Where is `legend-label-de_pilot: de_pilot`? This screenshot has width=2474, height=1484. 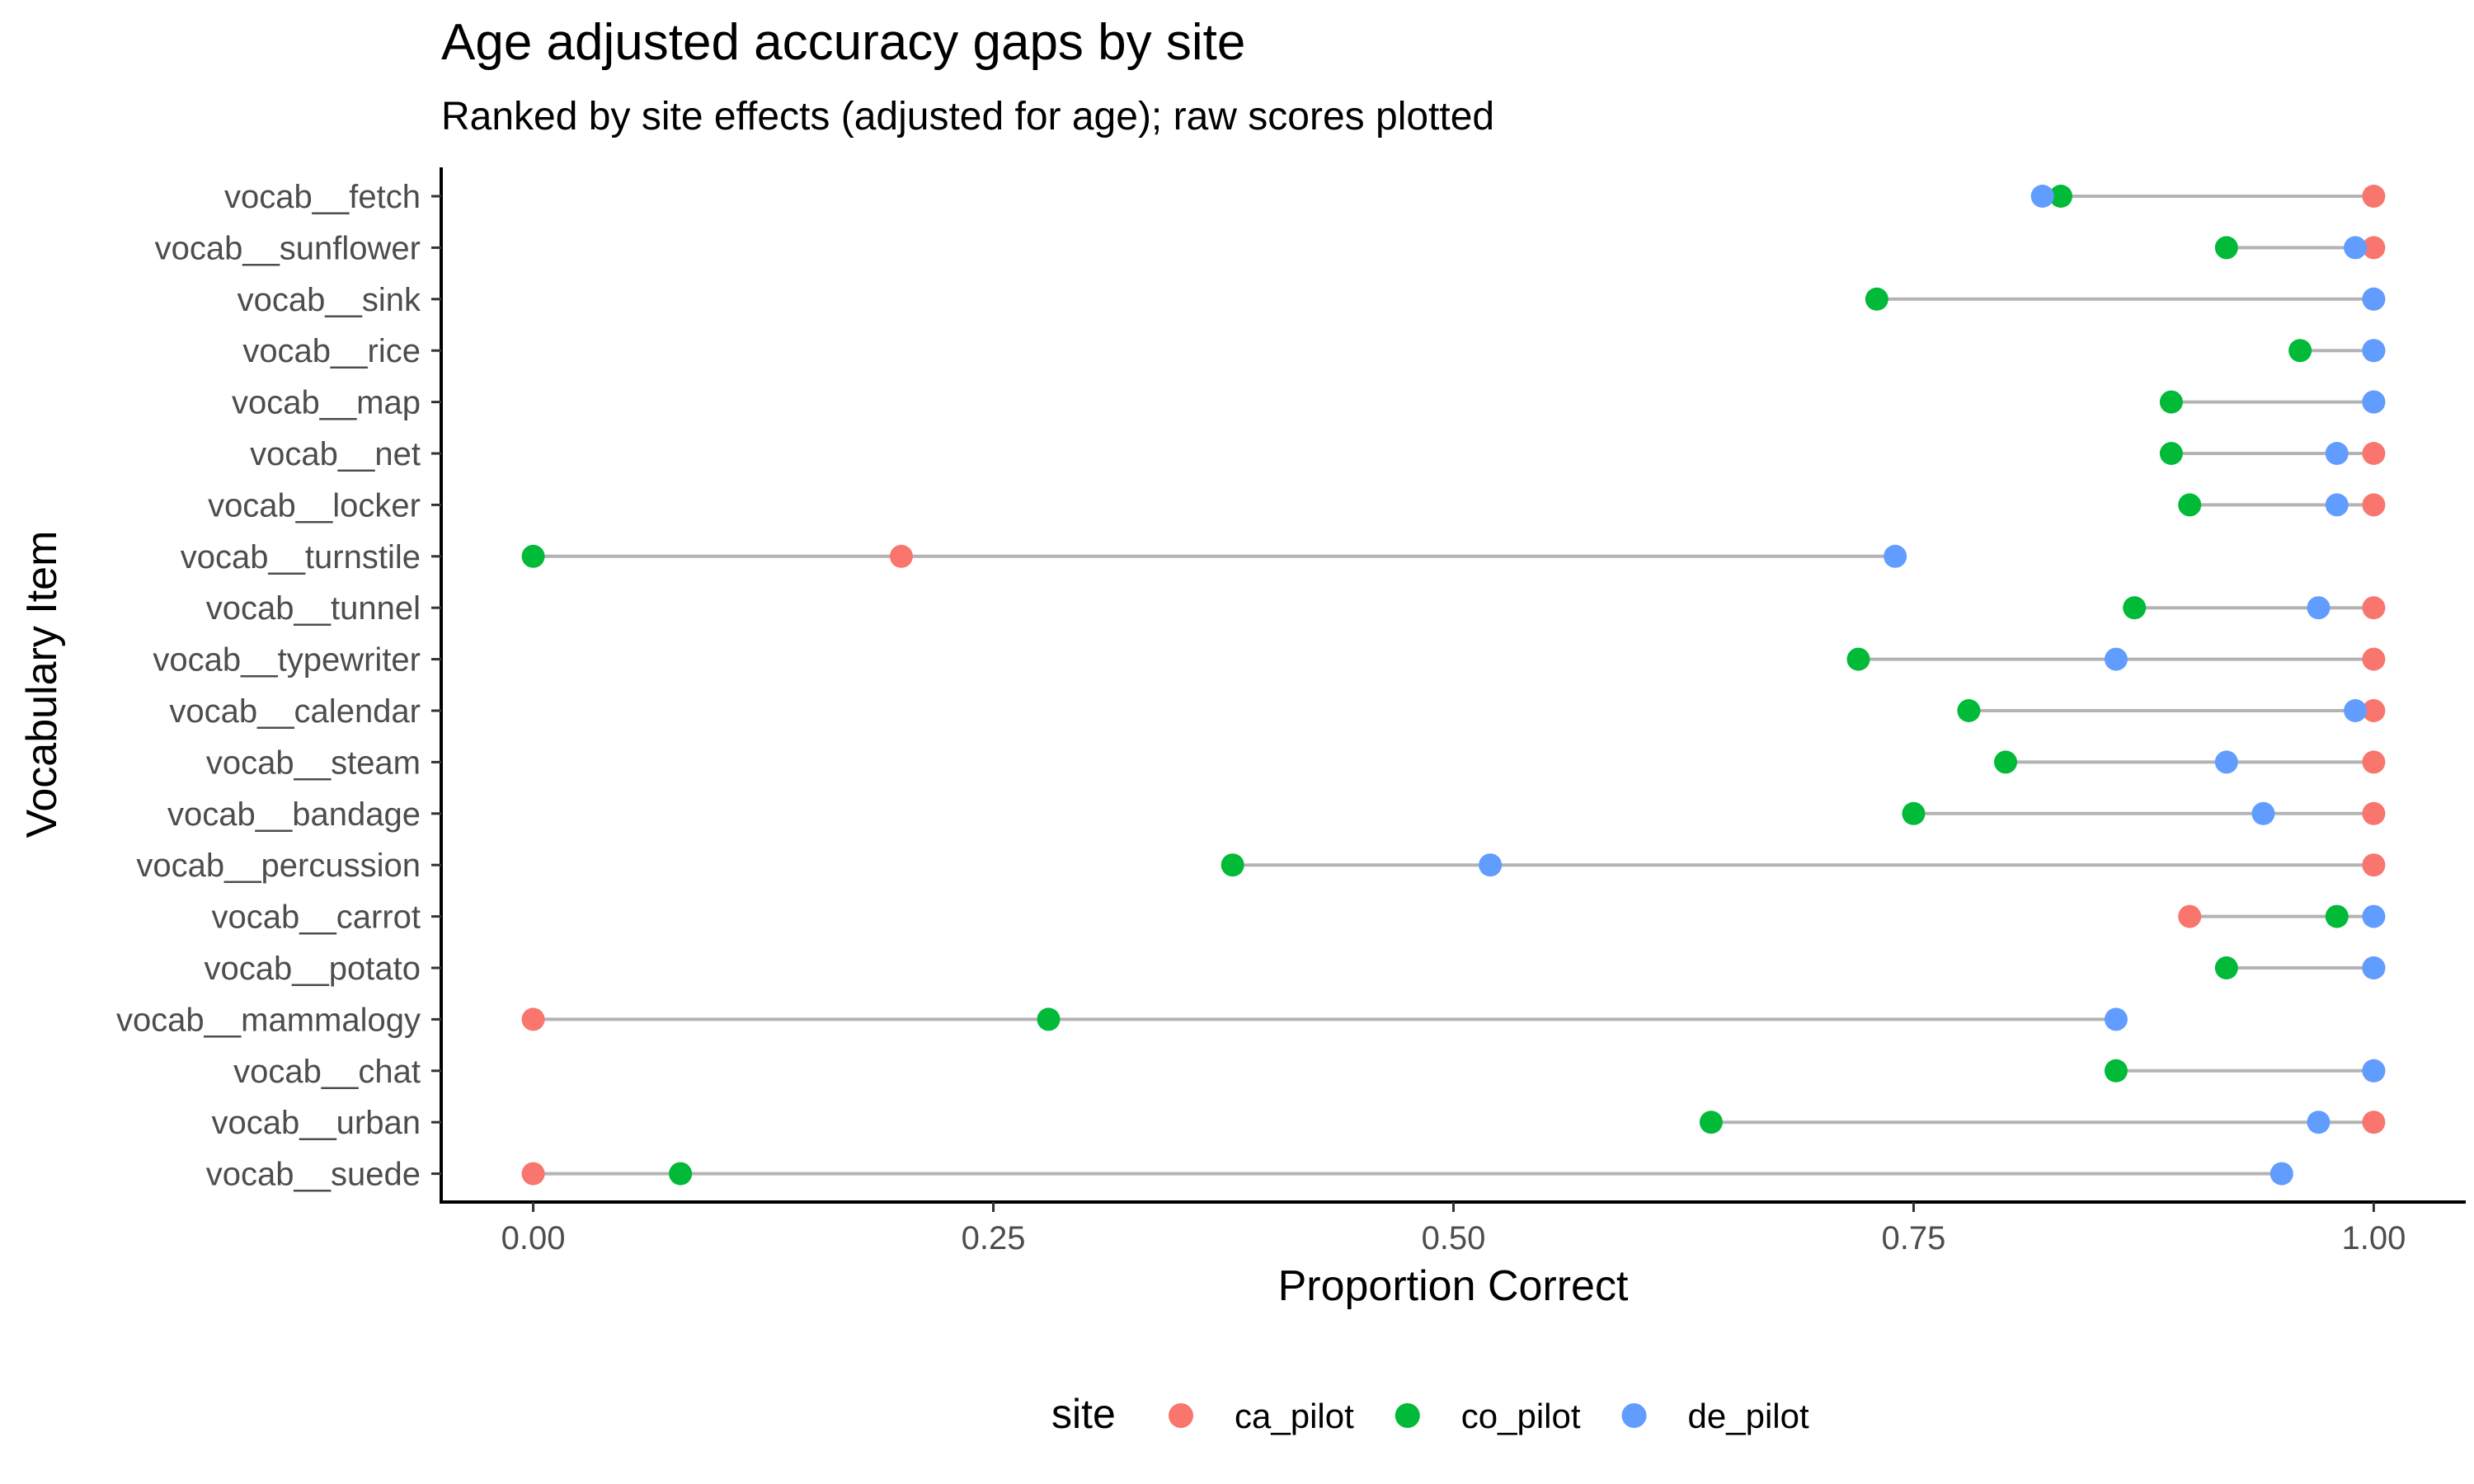
legend-label-de_pilot: de_pilot is located at coordinates (1748, 1416).